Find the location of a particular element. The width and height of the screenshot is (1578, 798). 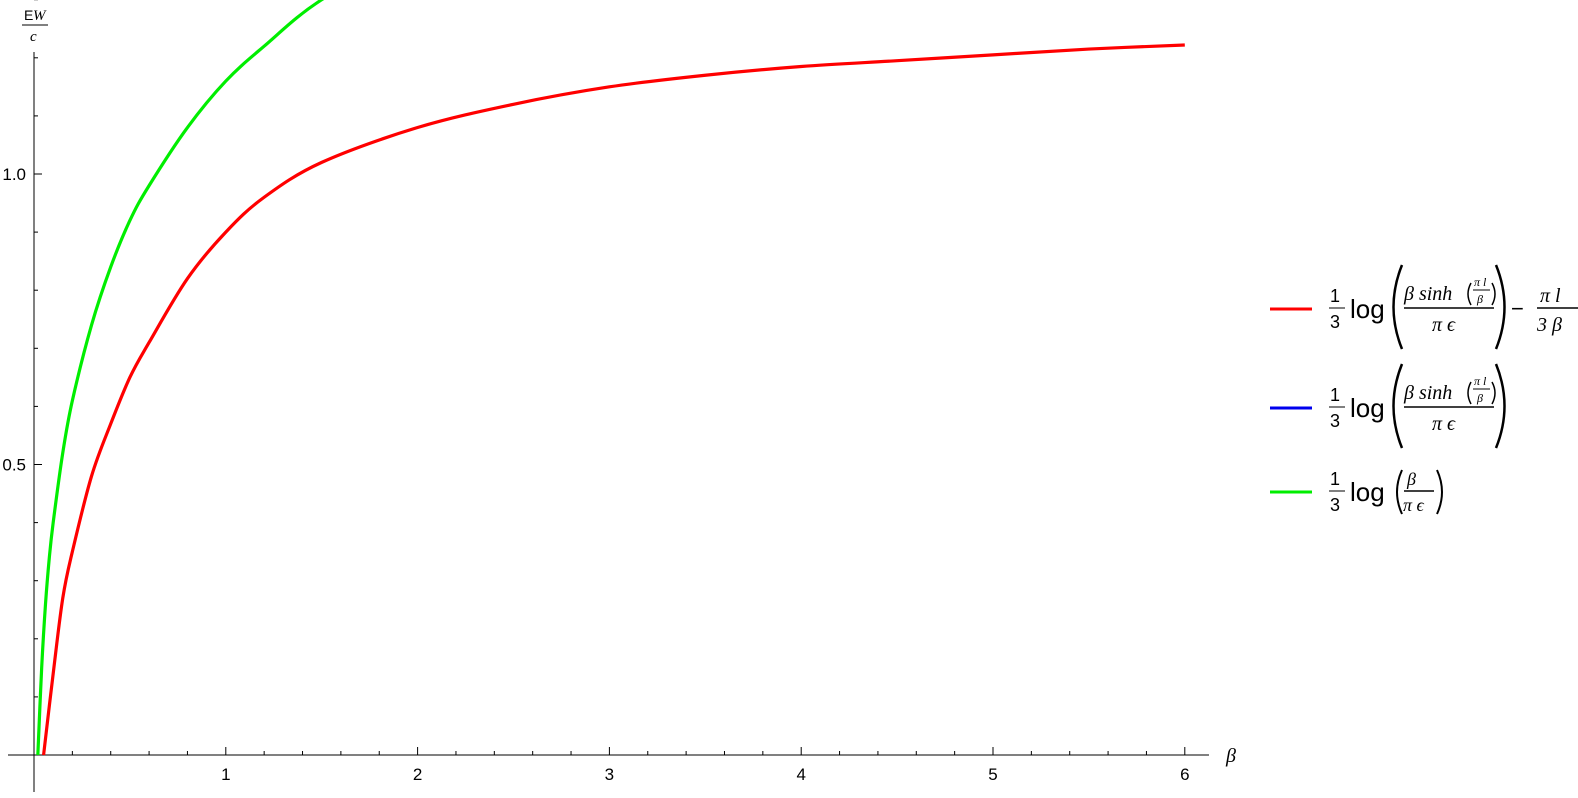

legend-1-inner-num: π l is located at coordinates (1480, 282).